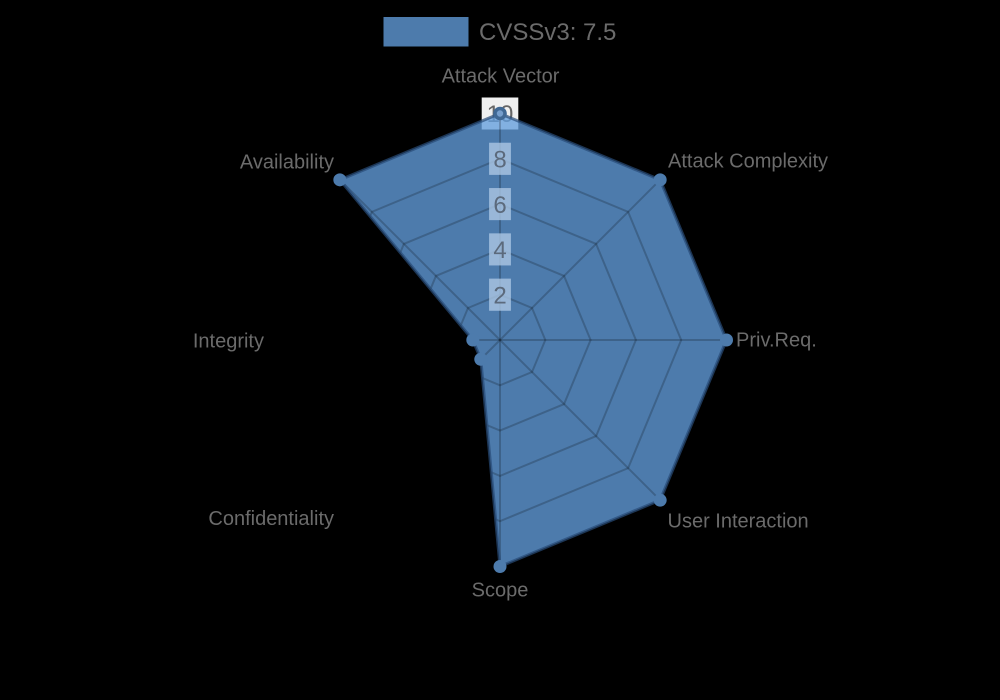  What do you see at coordinates (271, 519) in the screenshot?
I see `svg-text: Confidentiality` at bounding box center [271, 519].